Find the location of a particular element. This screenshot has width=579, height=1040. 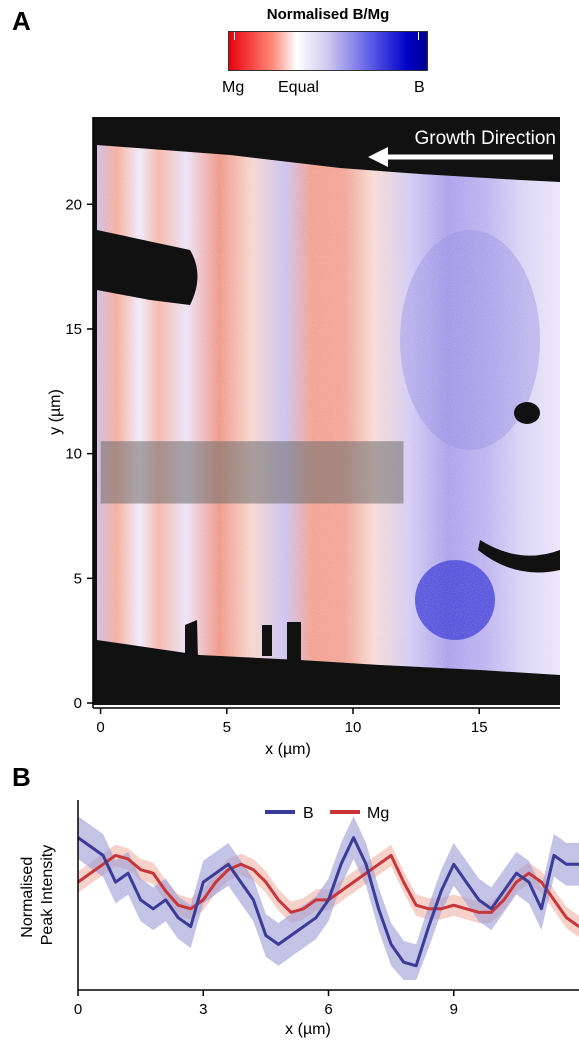

series-line-b is located at coordinates (328, 902).